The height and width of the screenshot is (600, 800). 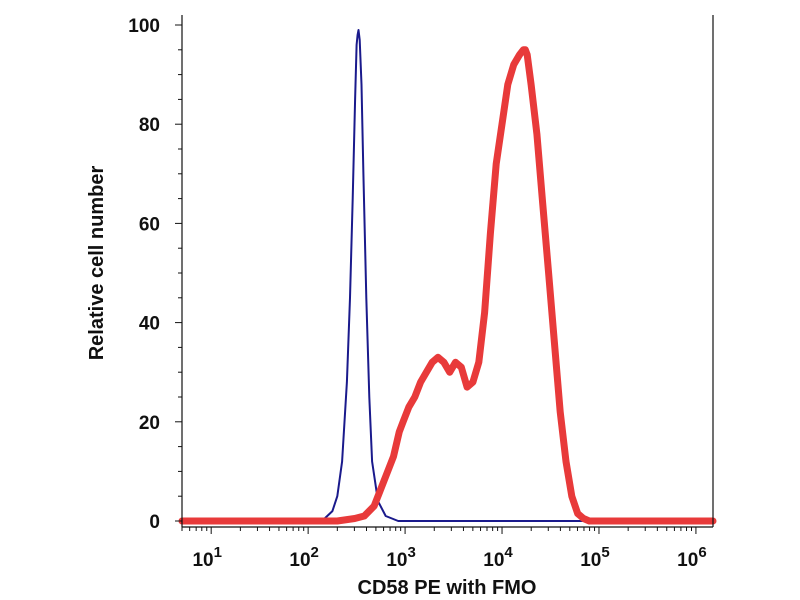 I want to click on x-tick-label: 10², so click(x=303, y=557).